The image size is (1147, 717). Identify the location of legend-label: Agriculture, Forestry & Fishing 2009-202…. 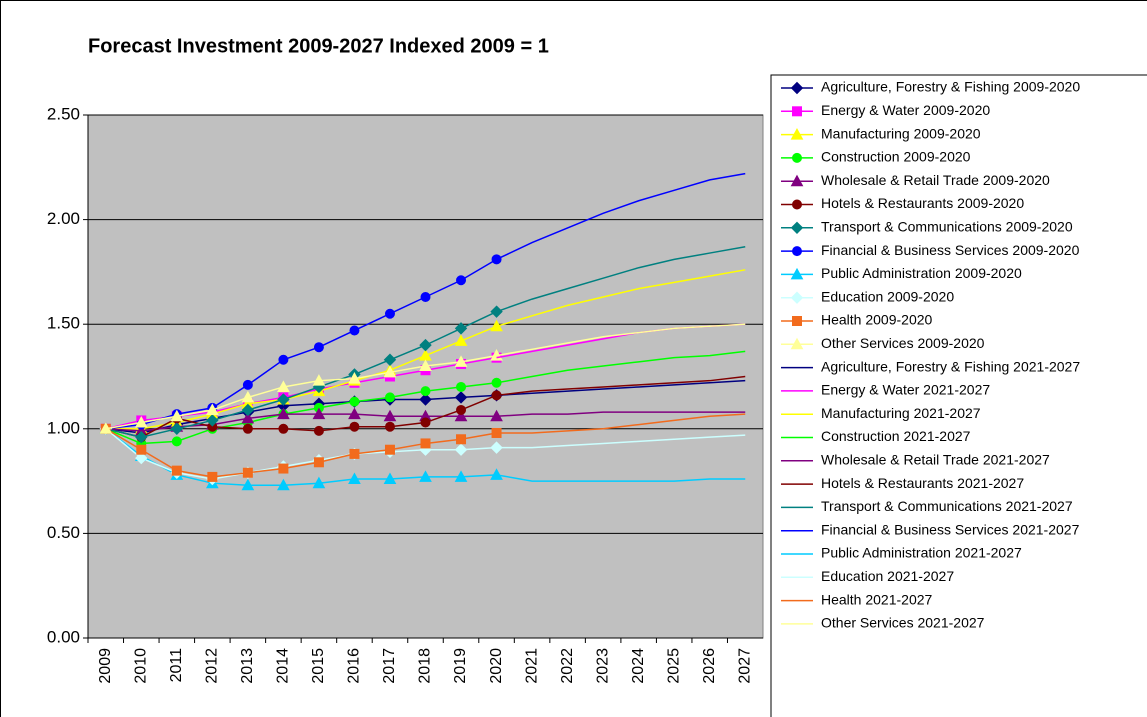
(950, 87).